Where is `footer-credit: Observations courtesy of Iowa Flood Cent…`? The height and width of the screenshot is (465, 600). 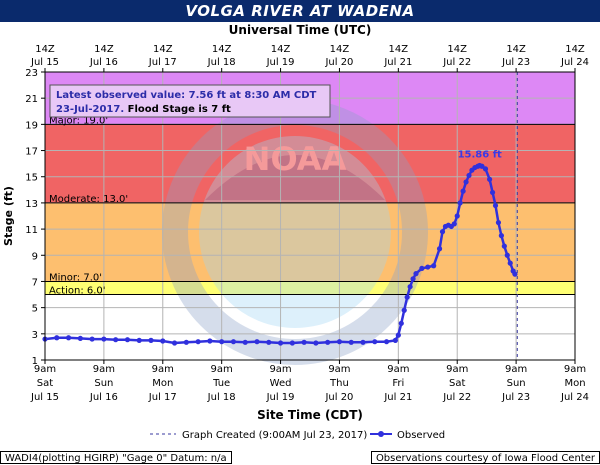
footer-credit: Observations courtesy of Iowa Flood Cent… is located at coordinates (485, 457).